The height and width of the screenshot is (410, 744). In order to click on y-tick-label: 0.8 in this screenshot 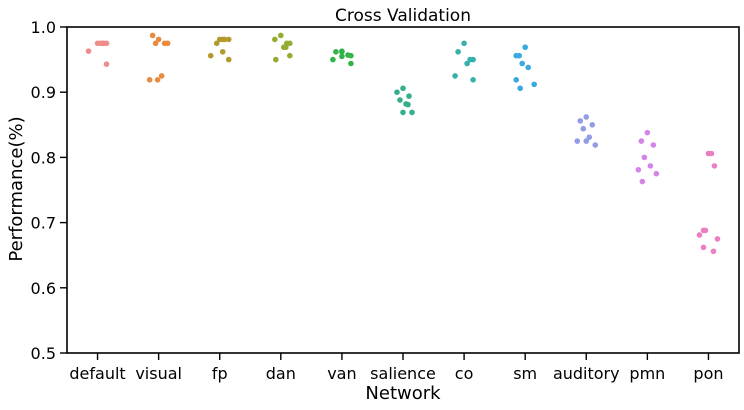, I will do `click(43, 157)`.